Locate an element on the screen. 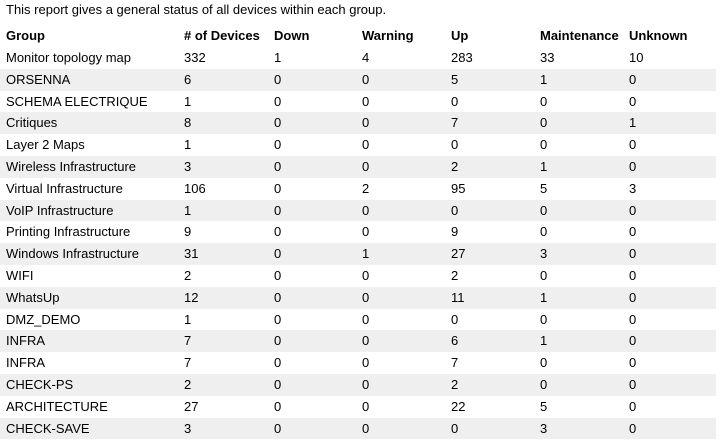 This screenshot has height=443, width=720. cell-group: Monitor topology map is located at coordinates (69, 57).